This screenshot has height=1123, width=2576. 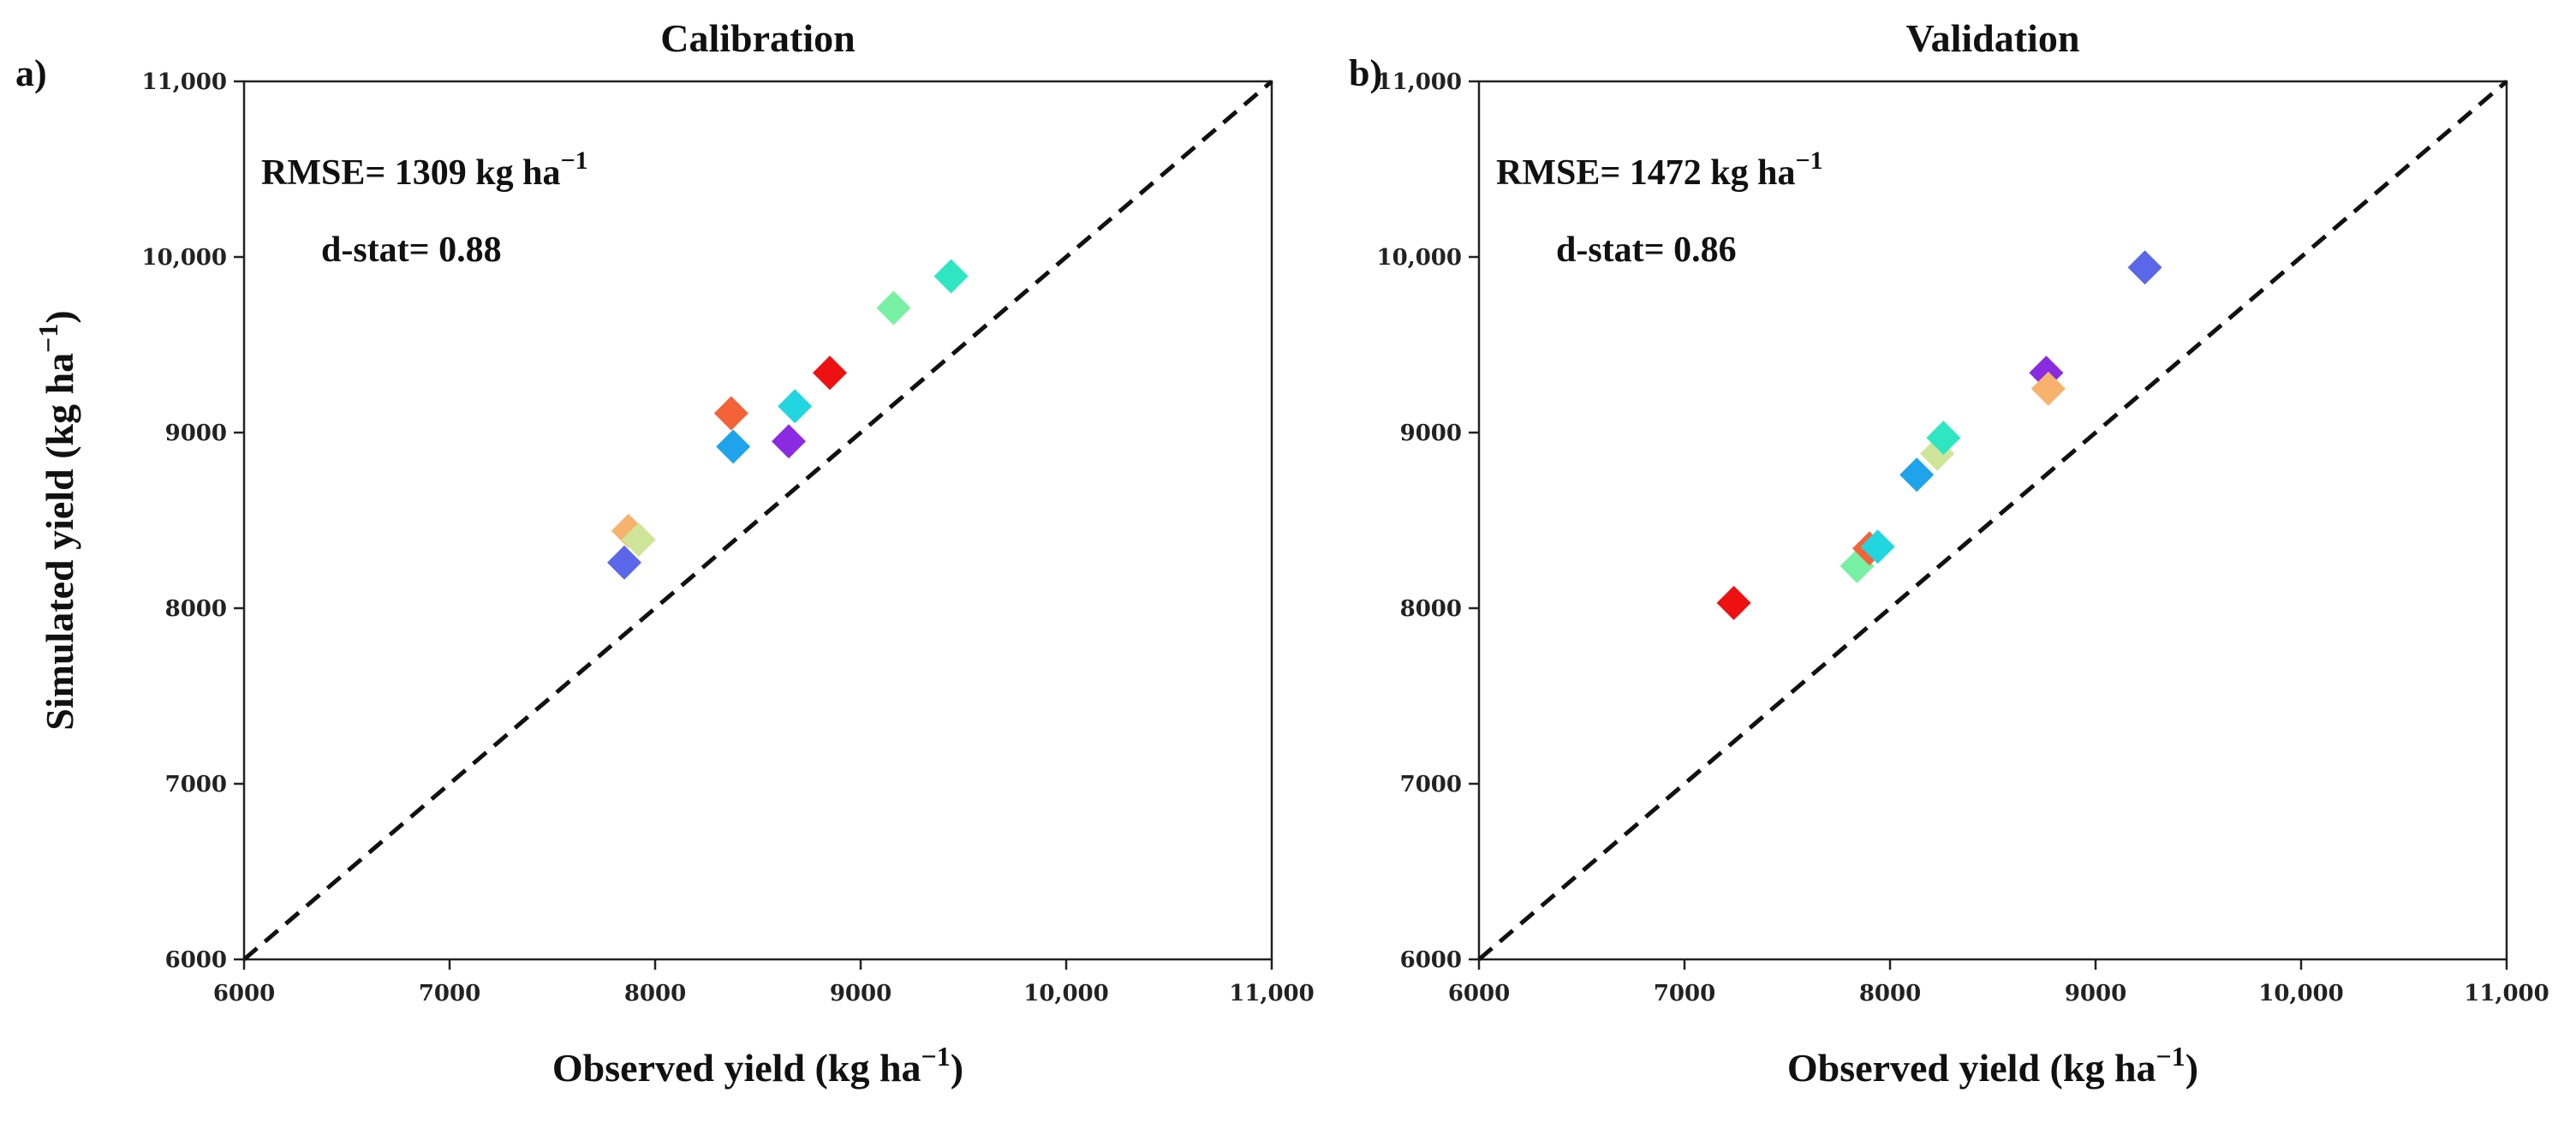 I want to click on dstat-annotation: d-stat= 0.88, so click(x=411, y=250).